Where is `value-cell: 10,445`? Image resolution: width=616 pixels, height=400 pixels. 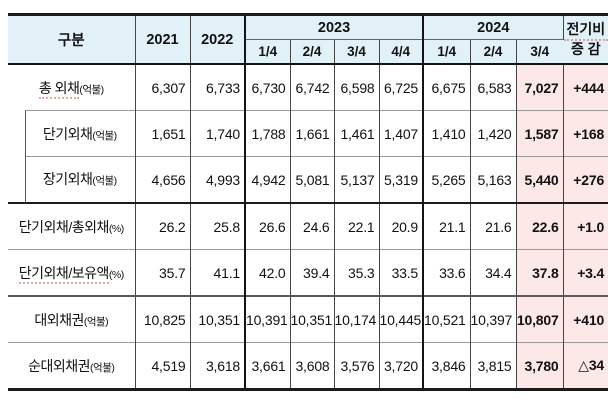
value-cell: 10,445 is located at coordinates (402, 319).